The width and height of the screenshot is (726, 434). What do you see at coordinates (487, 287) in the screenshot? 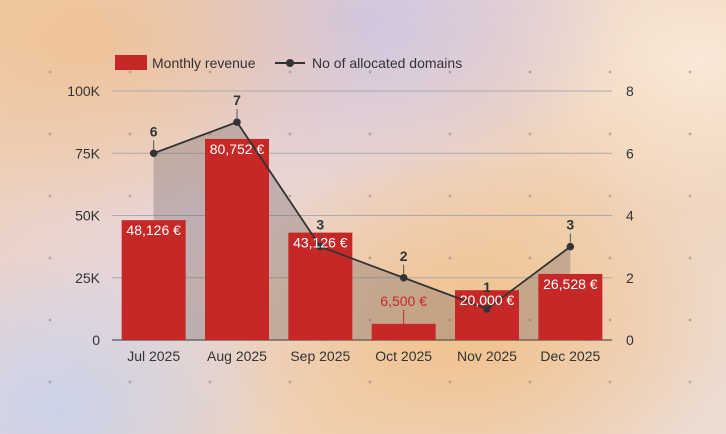
I see `domains-data-label: 1` at bounding box center [487, 287].